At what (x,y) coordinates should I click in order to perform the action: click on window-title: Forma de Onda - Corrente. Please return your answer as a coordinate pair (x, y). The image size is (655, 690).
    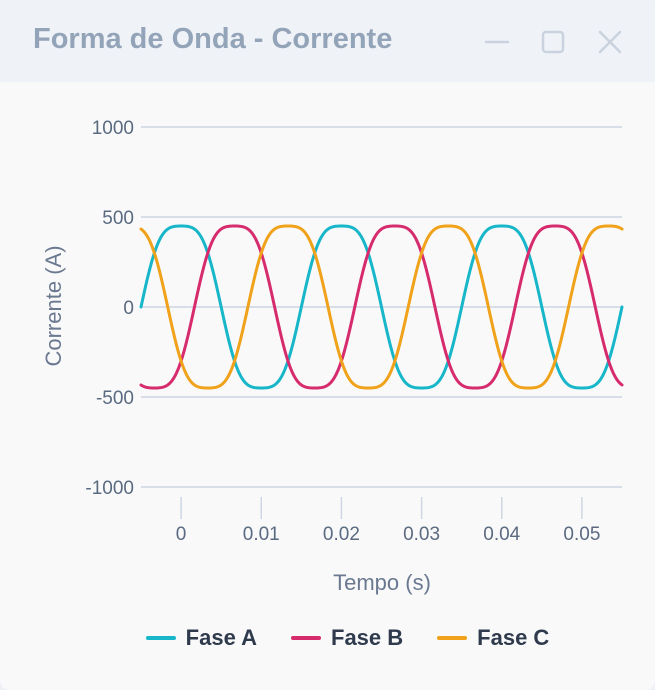
    Looking at the image, I should click on (213, 39).